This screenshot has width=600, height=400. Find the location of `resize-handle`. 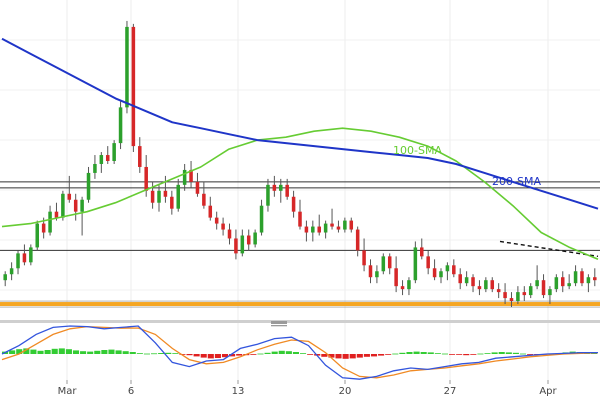

resize-handle is located at coordinates (279, 322).